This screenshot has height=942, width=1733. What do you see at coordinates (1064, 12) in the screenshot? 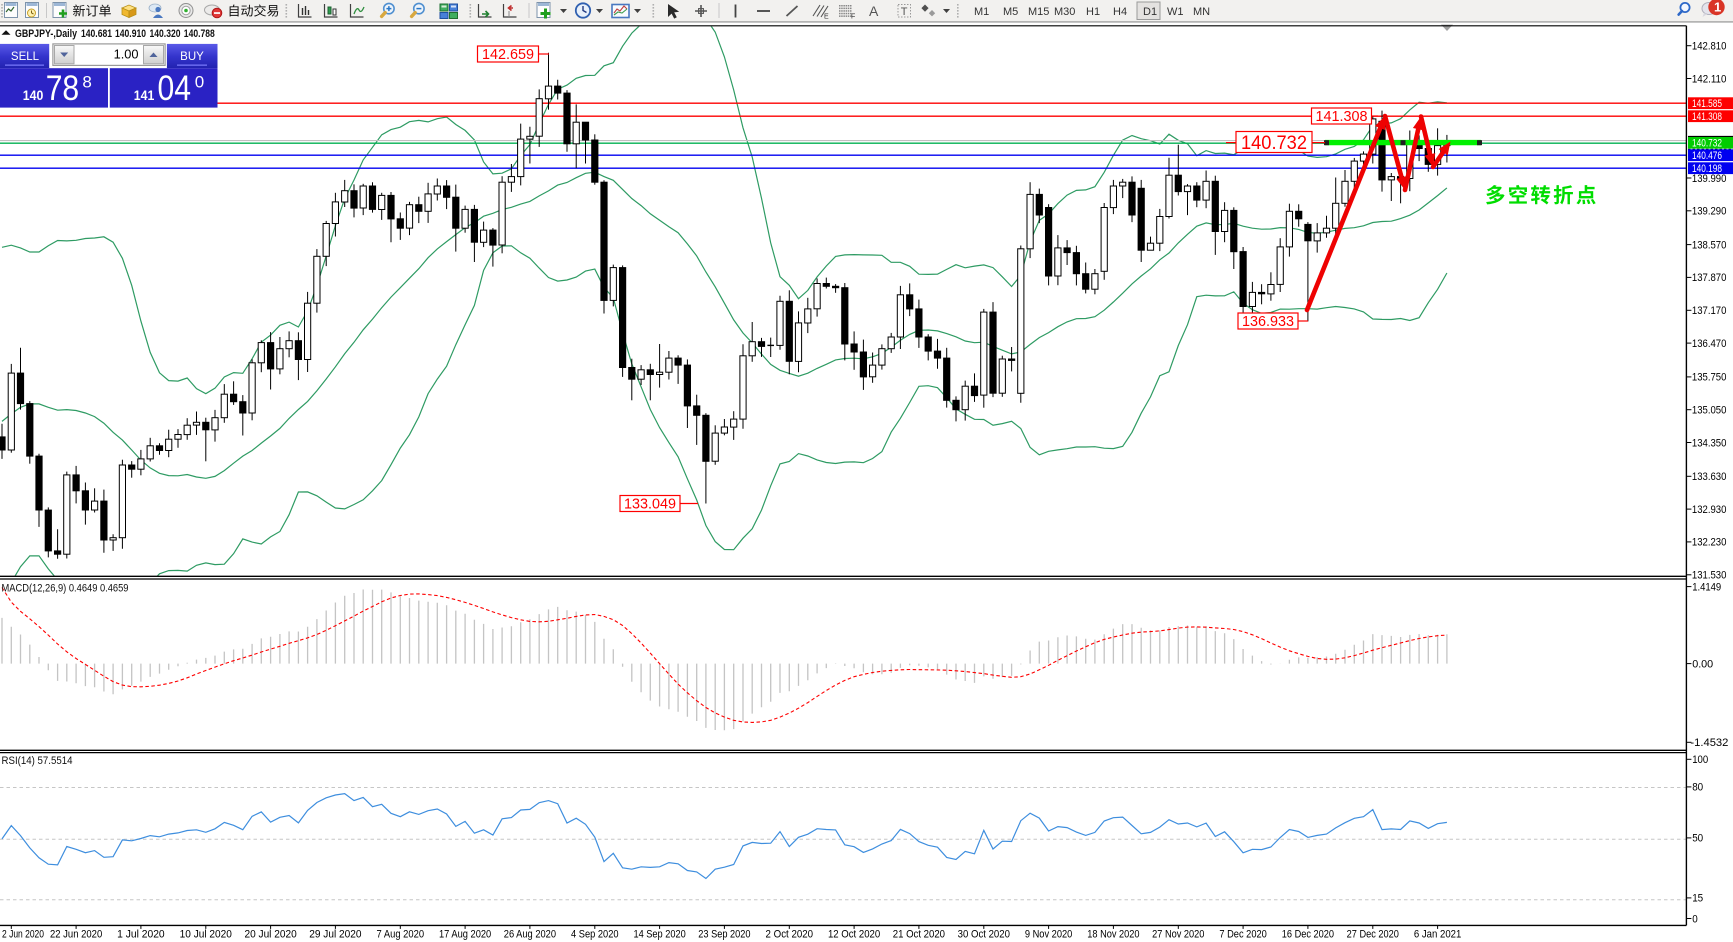
I see `svg-text: M30` at bounding box center [1064, 12].